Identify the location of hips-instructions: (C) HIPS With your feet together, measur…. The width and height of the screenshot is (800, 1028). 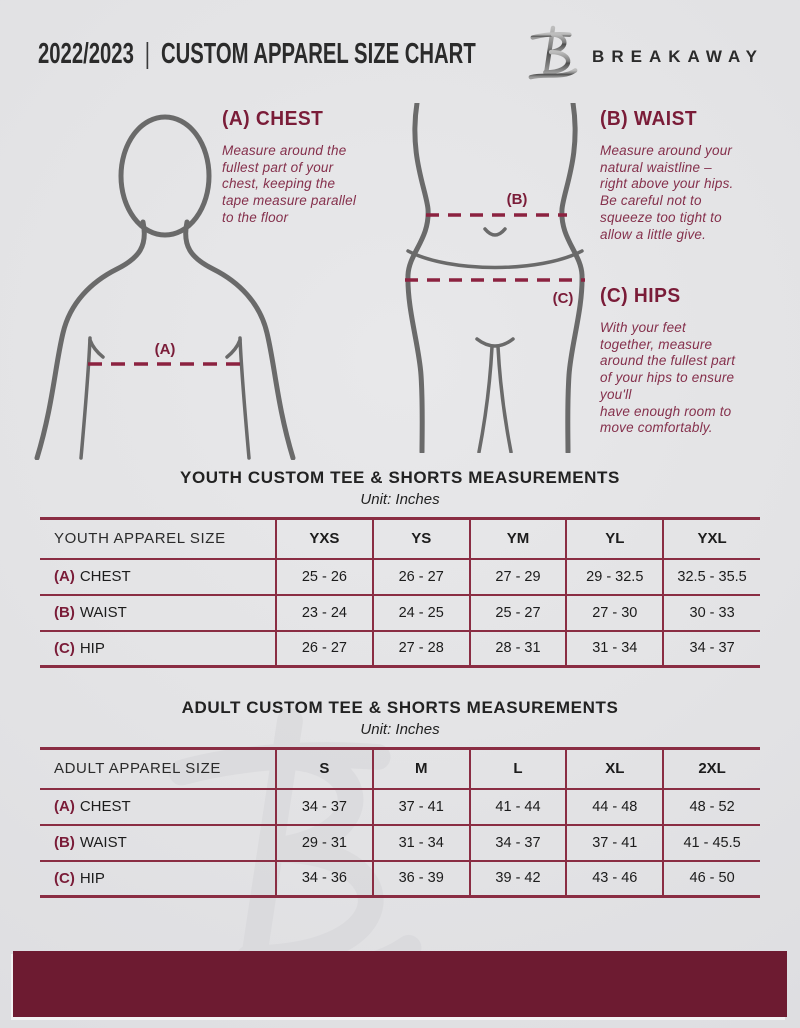
(696, 361).